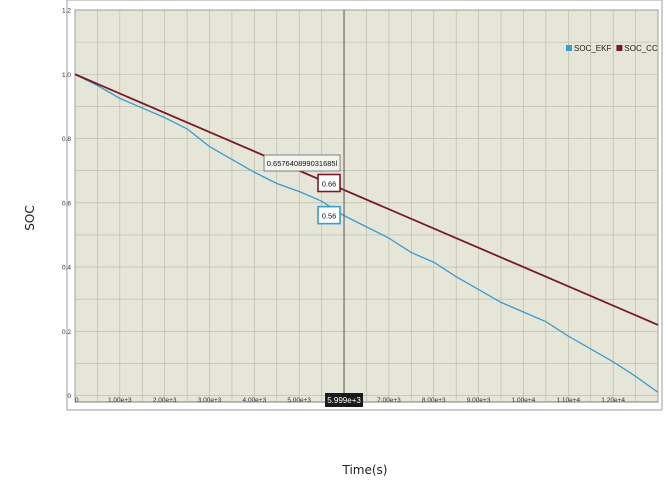 The width and height of the screenshot is (666, 480). Describe the element at coordinates (304, 206) in the screenshot. I see `crosshair: 0.657640899031685l 0.66 0.56` at that location.